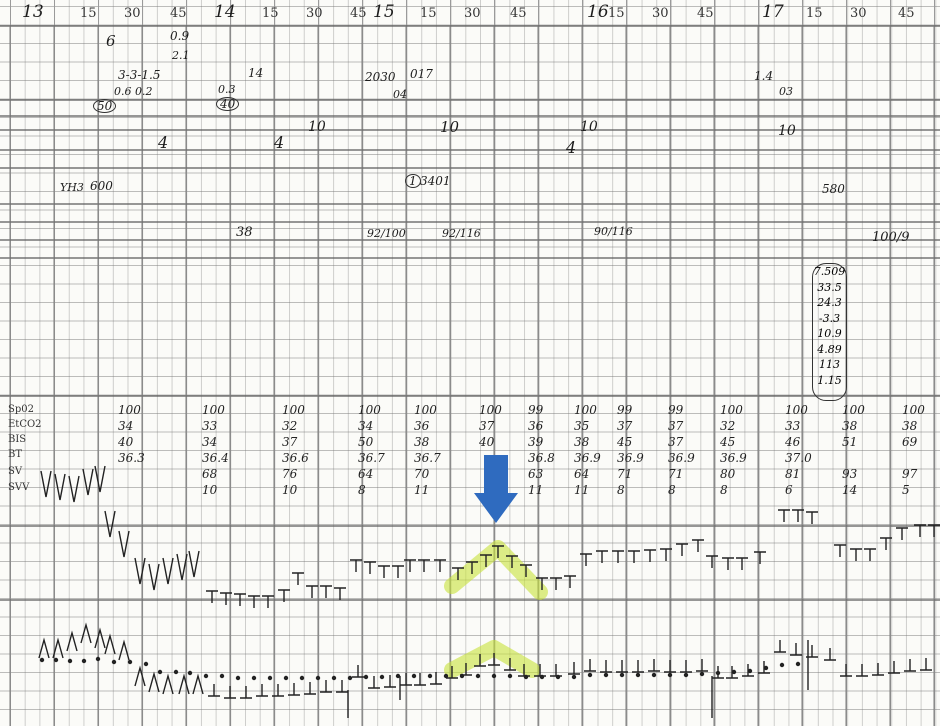 This screenshot has height=726, width=940. I want to click on handwritten-note: 4, so click(571, 147).